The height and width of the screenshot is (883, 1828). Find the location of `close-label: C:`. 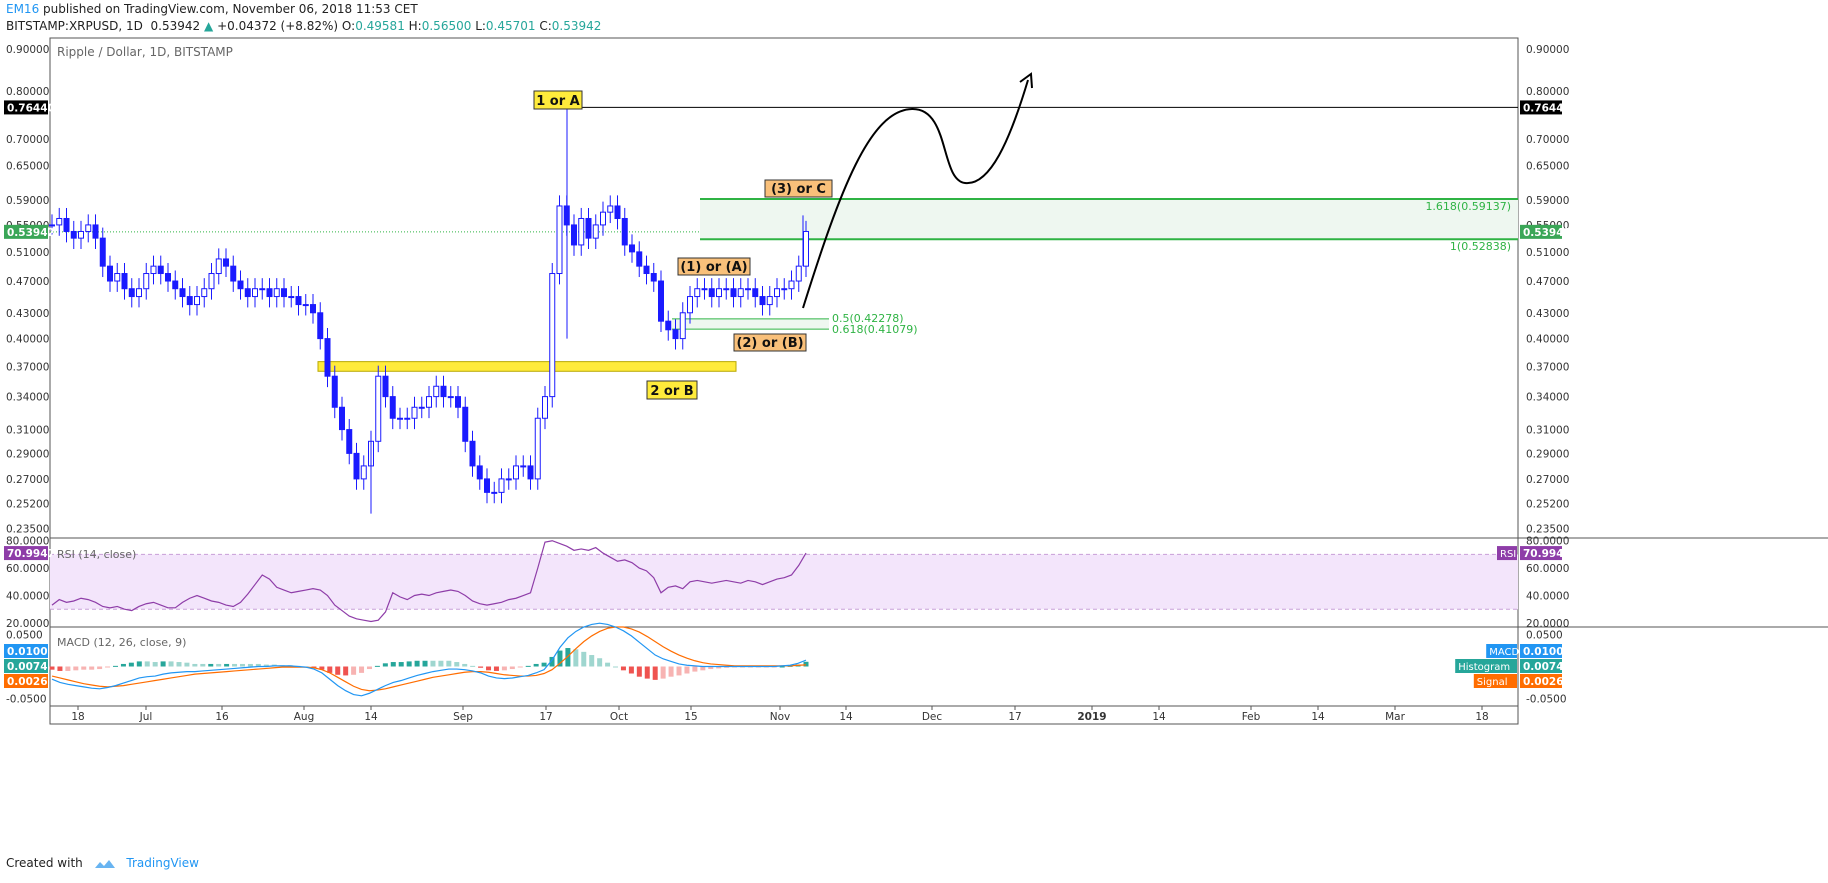

close-label: C: is located at coordinates (545, 26).